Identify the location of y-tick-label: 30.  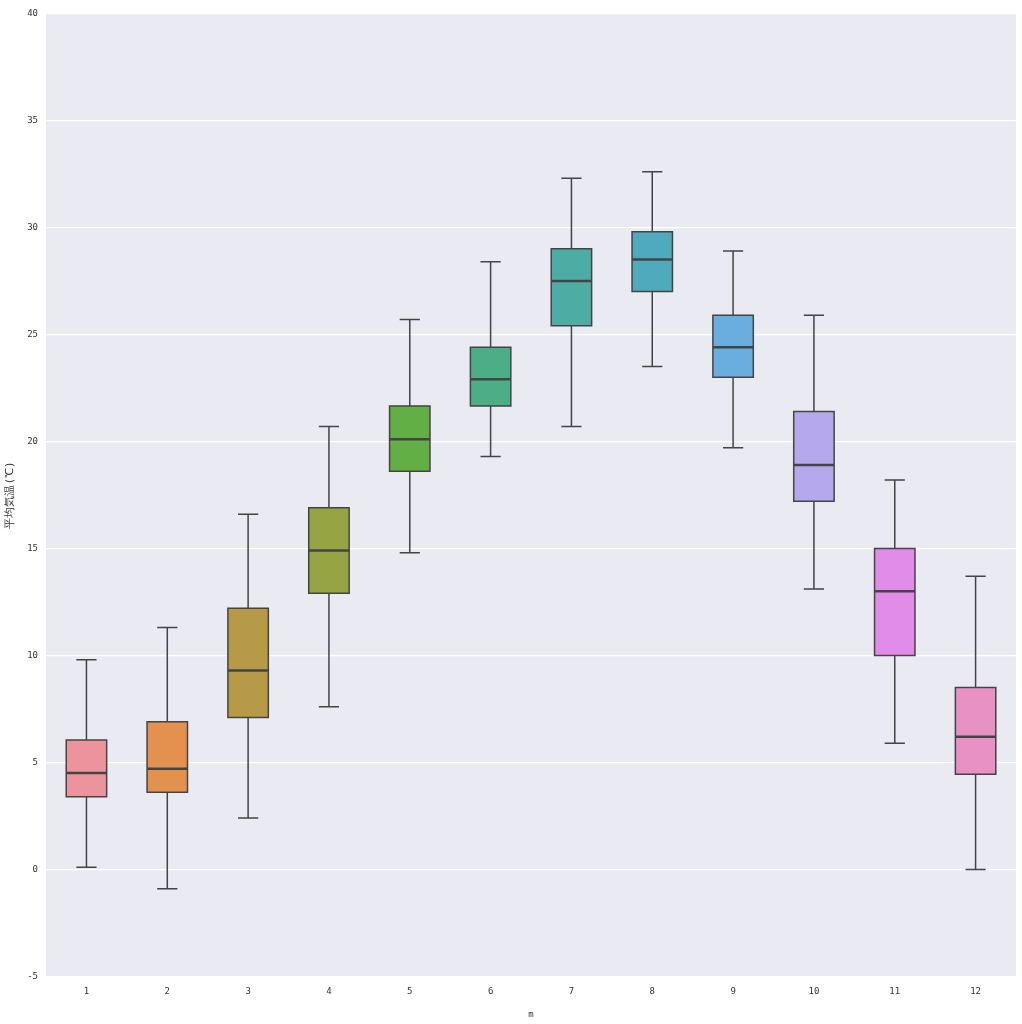
(33, 226).